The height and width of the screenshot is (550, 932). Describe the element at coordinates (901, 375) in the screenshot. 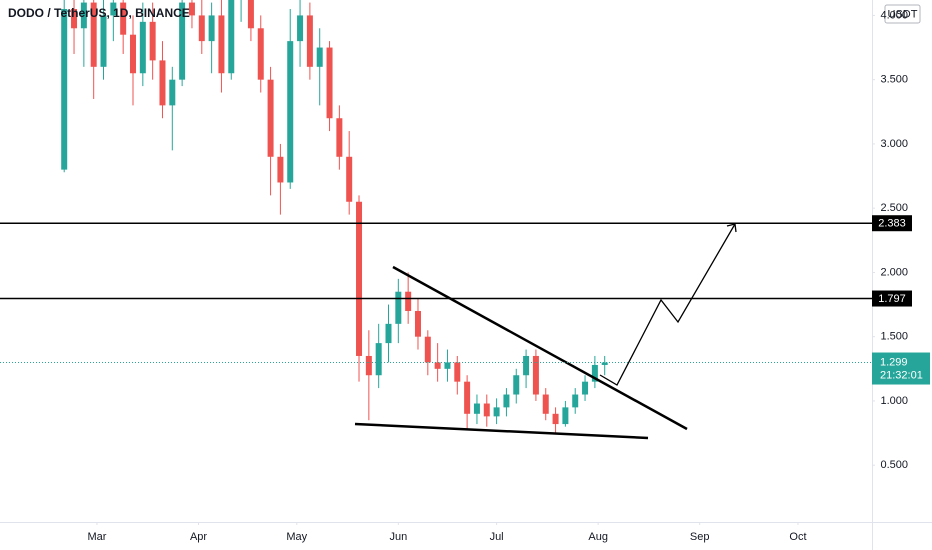

I see `countdown: 21:32:01` at that location.